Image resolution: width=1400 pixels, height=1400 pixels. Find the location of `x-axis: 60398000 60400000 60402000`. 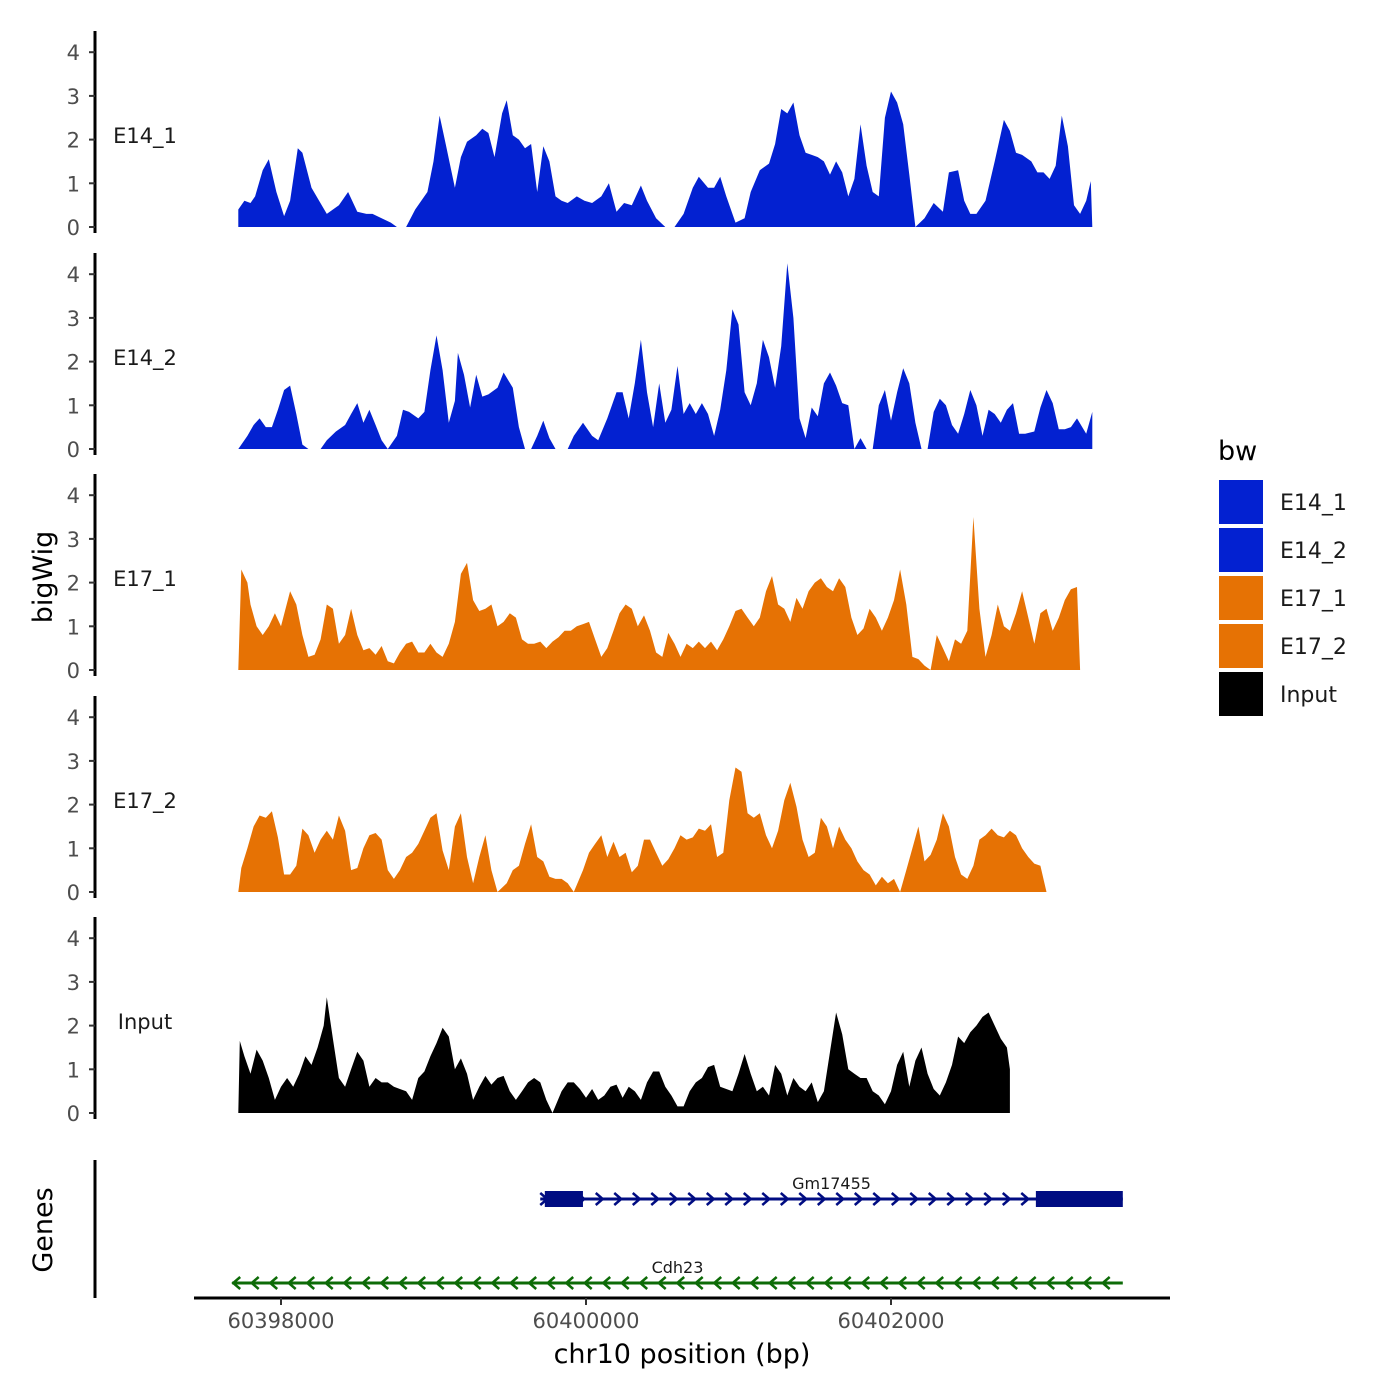

x-axis: 60398000 60400000 60402000 is located at coordinates (682, 1314).